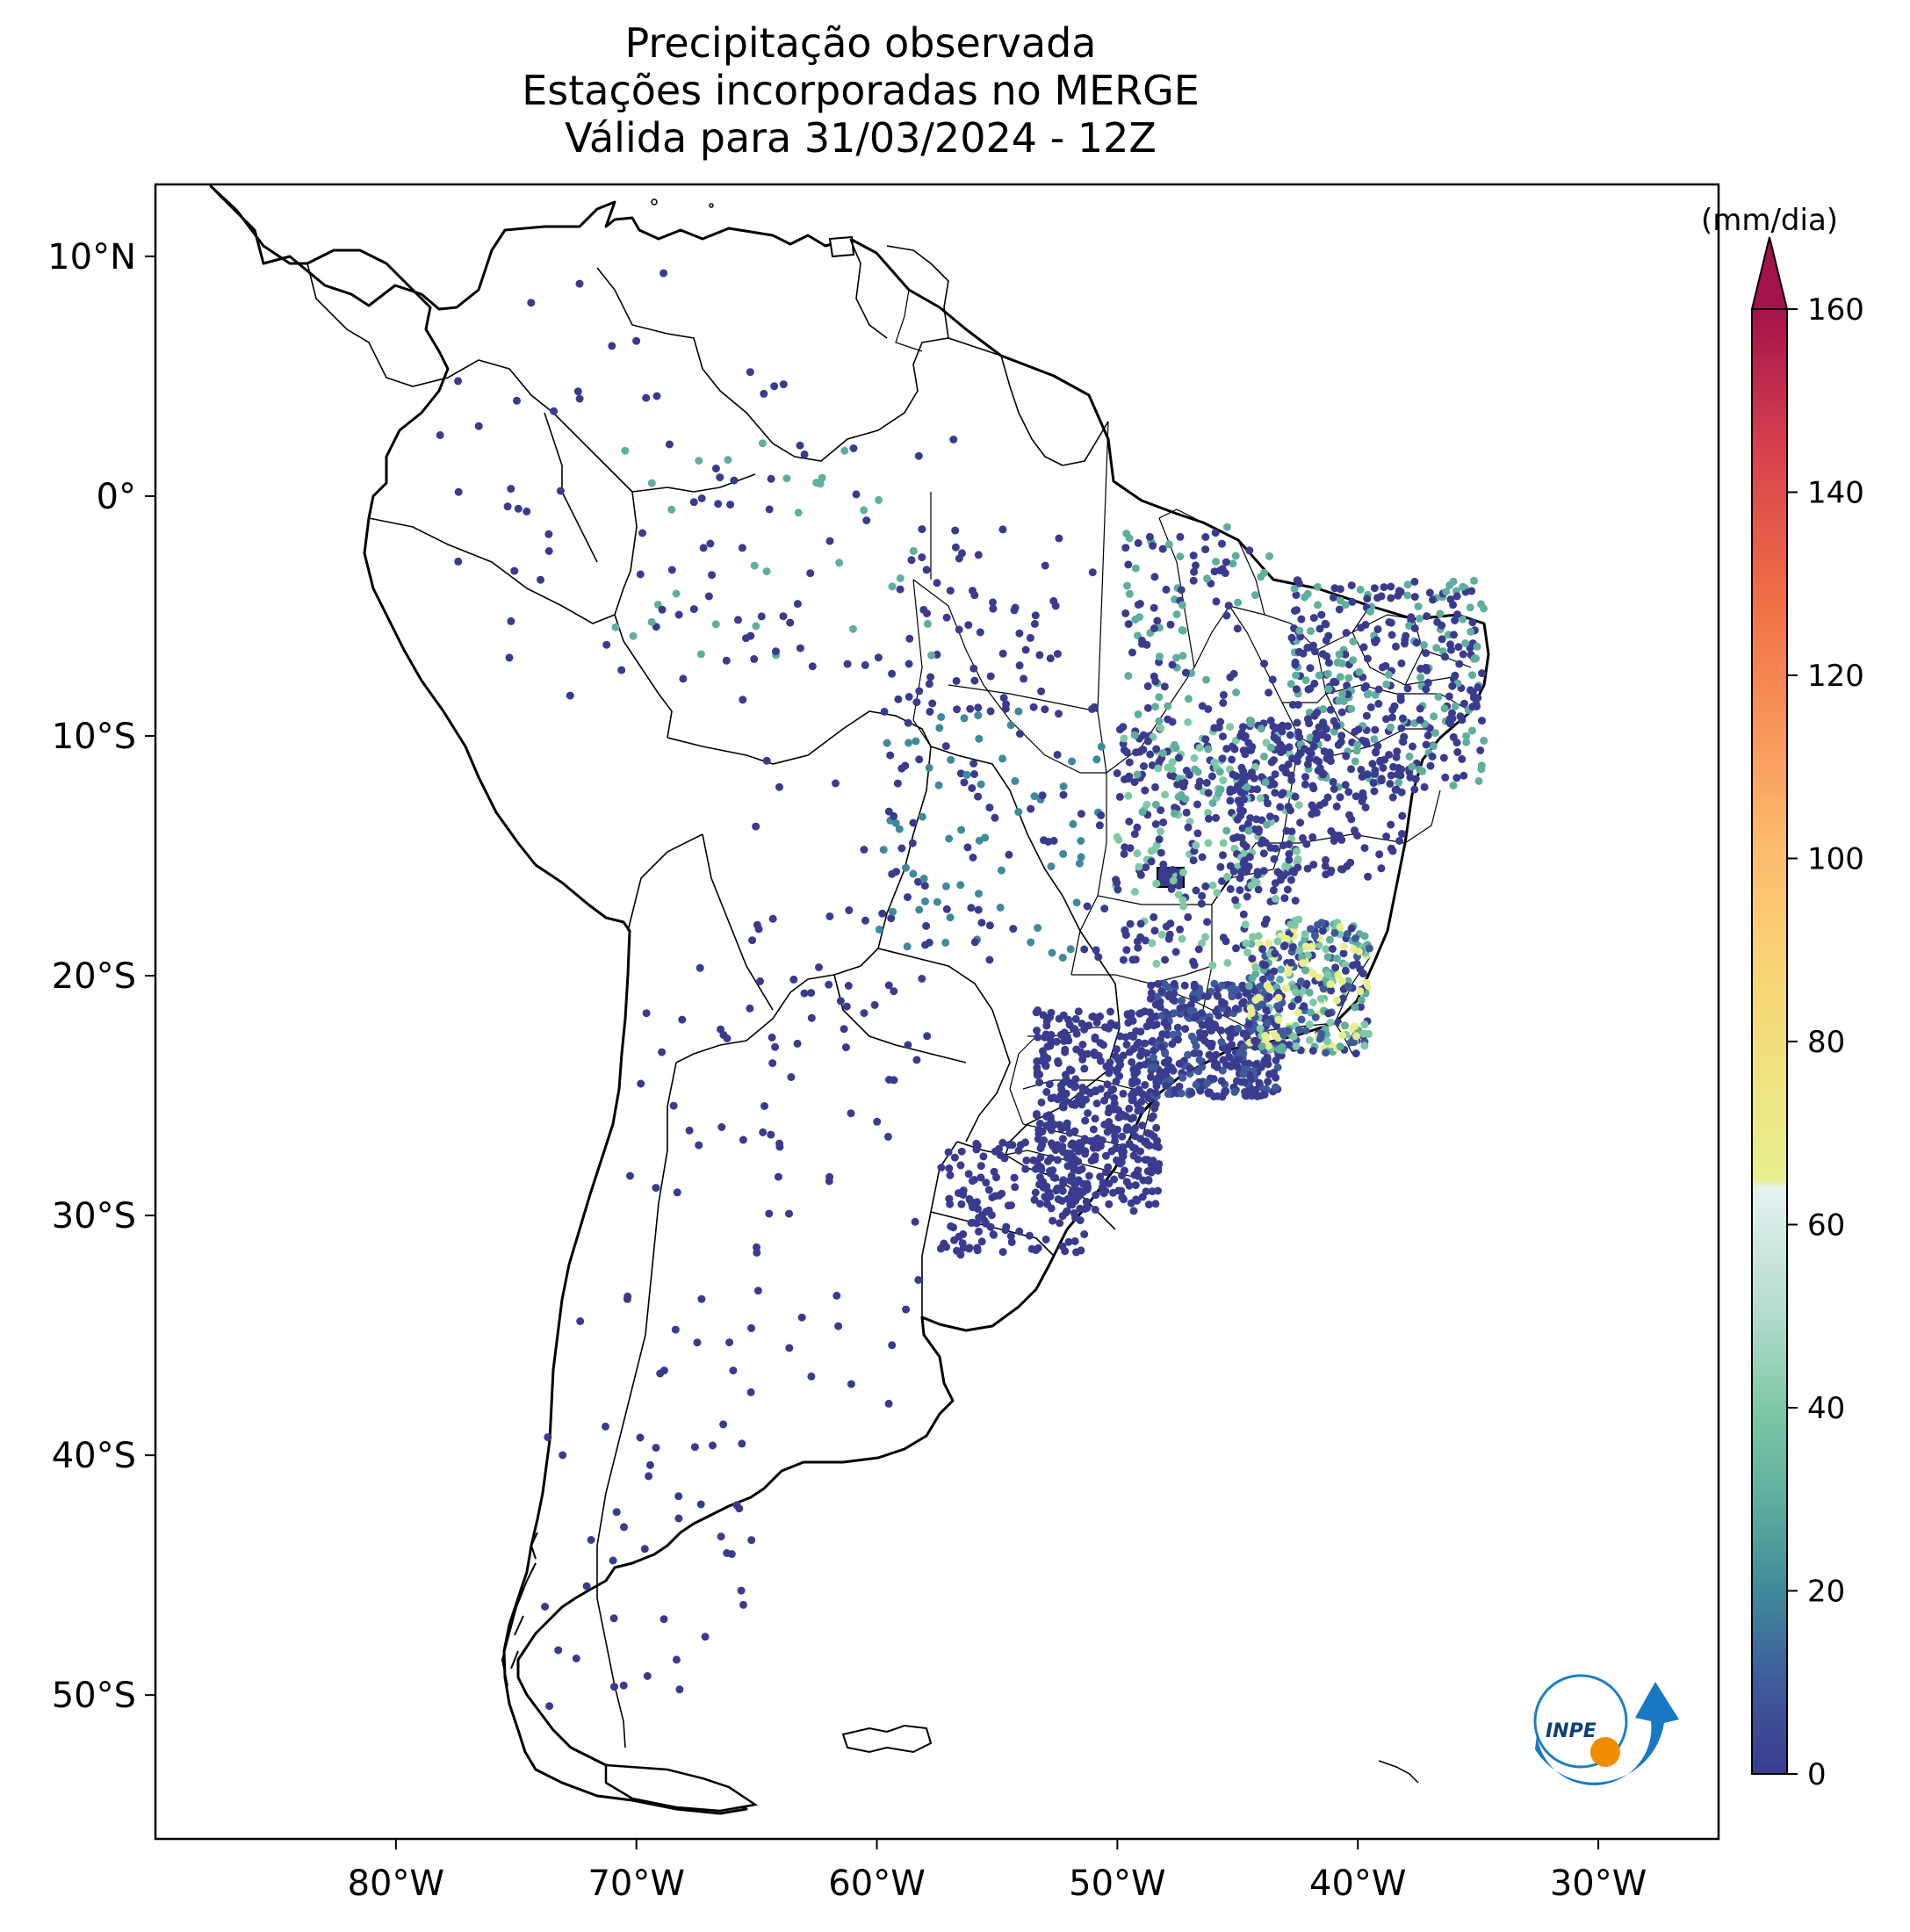  What do you see at coordinates (1598, 1884) in the screenshot?
I see `x-tick-label: 30°W` at bounding box center [1598, 1884].